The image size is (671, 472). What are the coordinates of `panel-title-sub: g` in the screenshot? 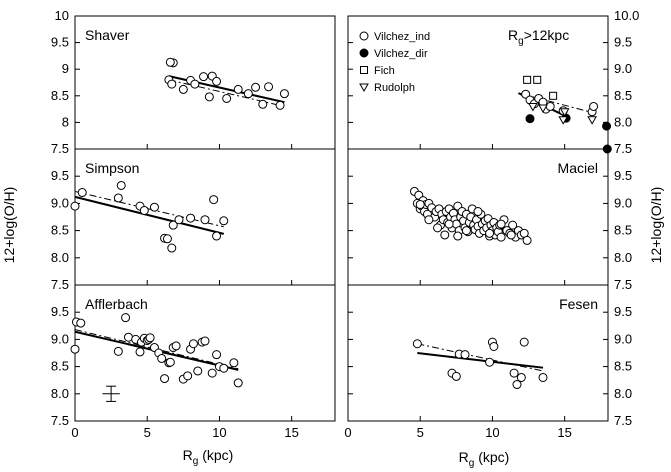 It's located at (521, 41).